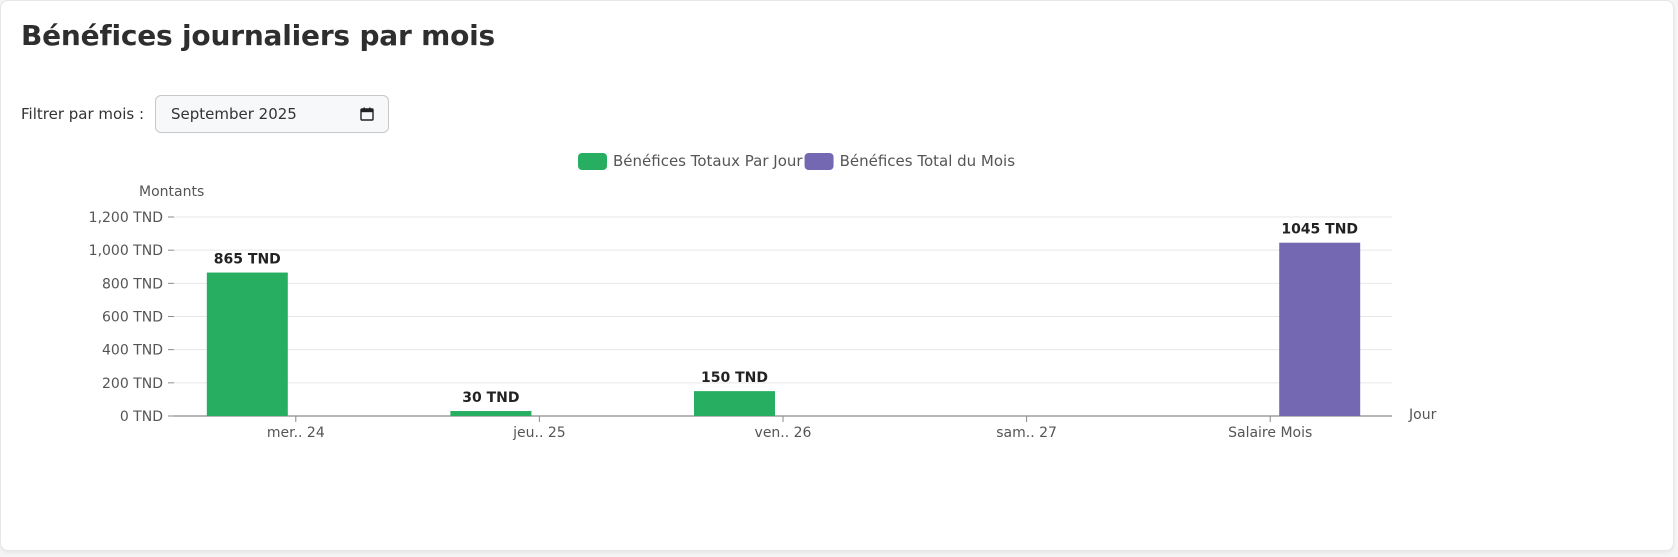  Describe the element at coordinates (1319, 230) in the screenshot. I see `data-label: 1045 TND` at that location.